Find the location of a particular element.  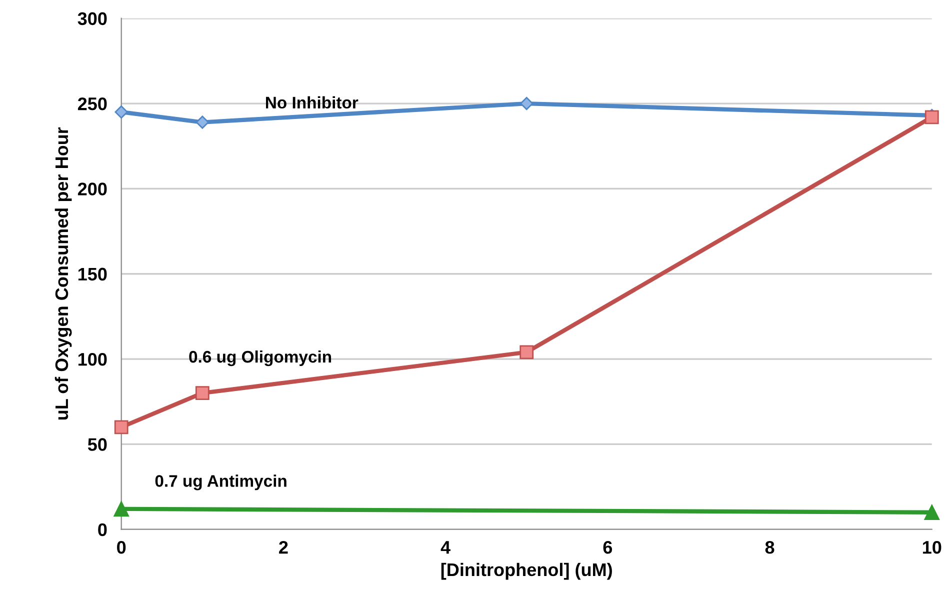

y-tick-label: 50 is located at coordinates (97, 444).